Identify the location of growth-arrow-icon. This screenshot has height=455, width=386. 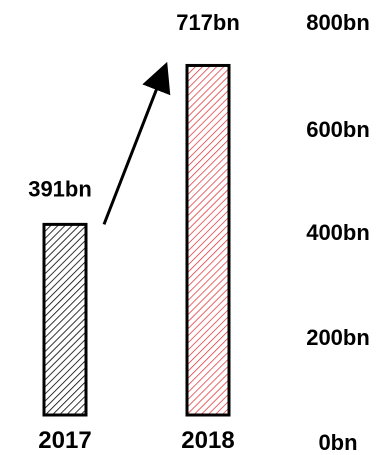
(136, 143).